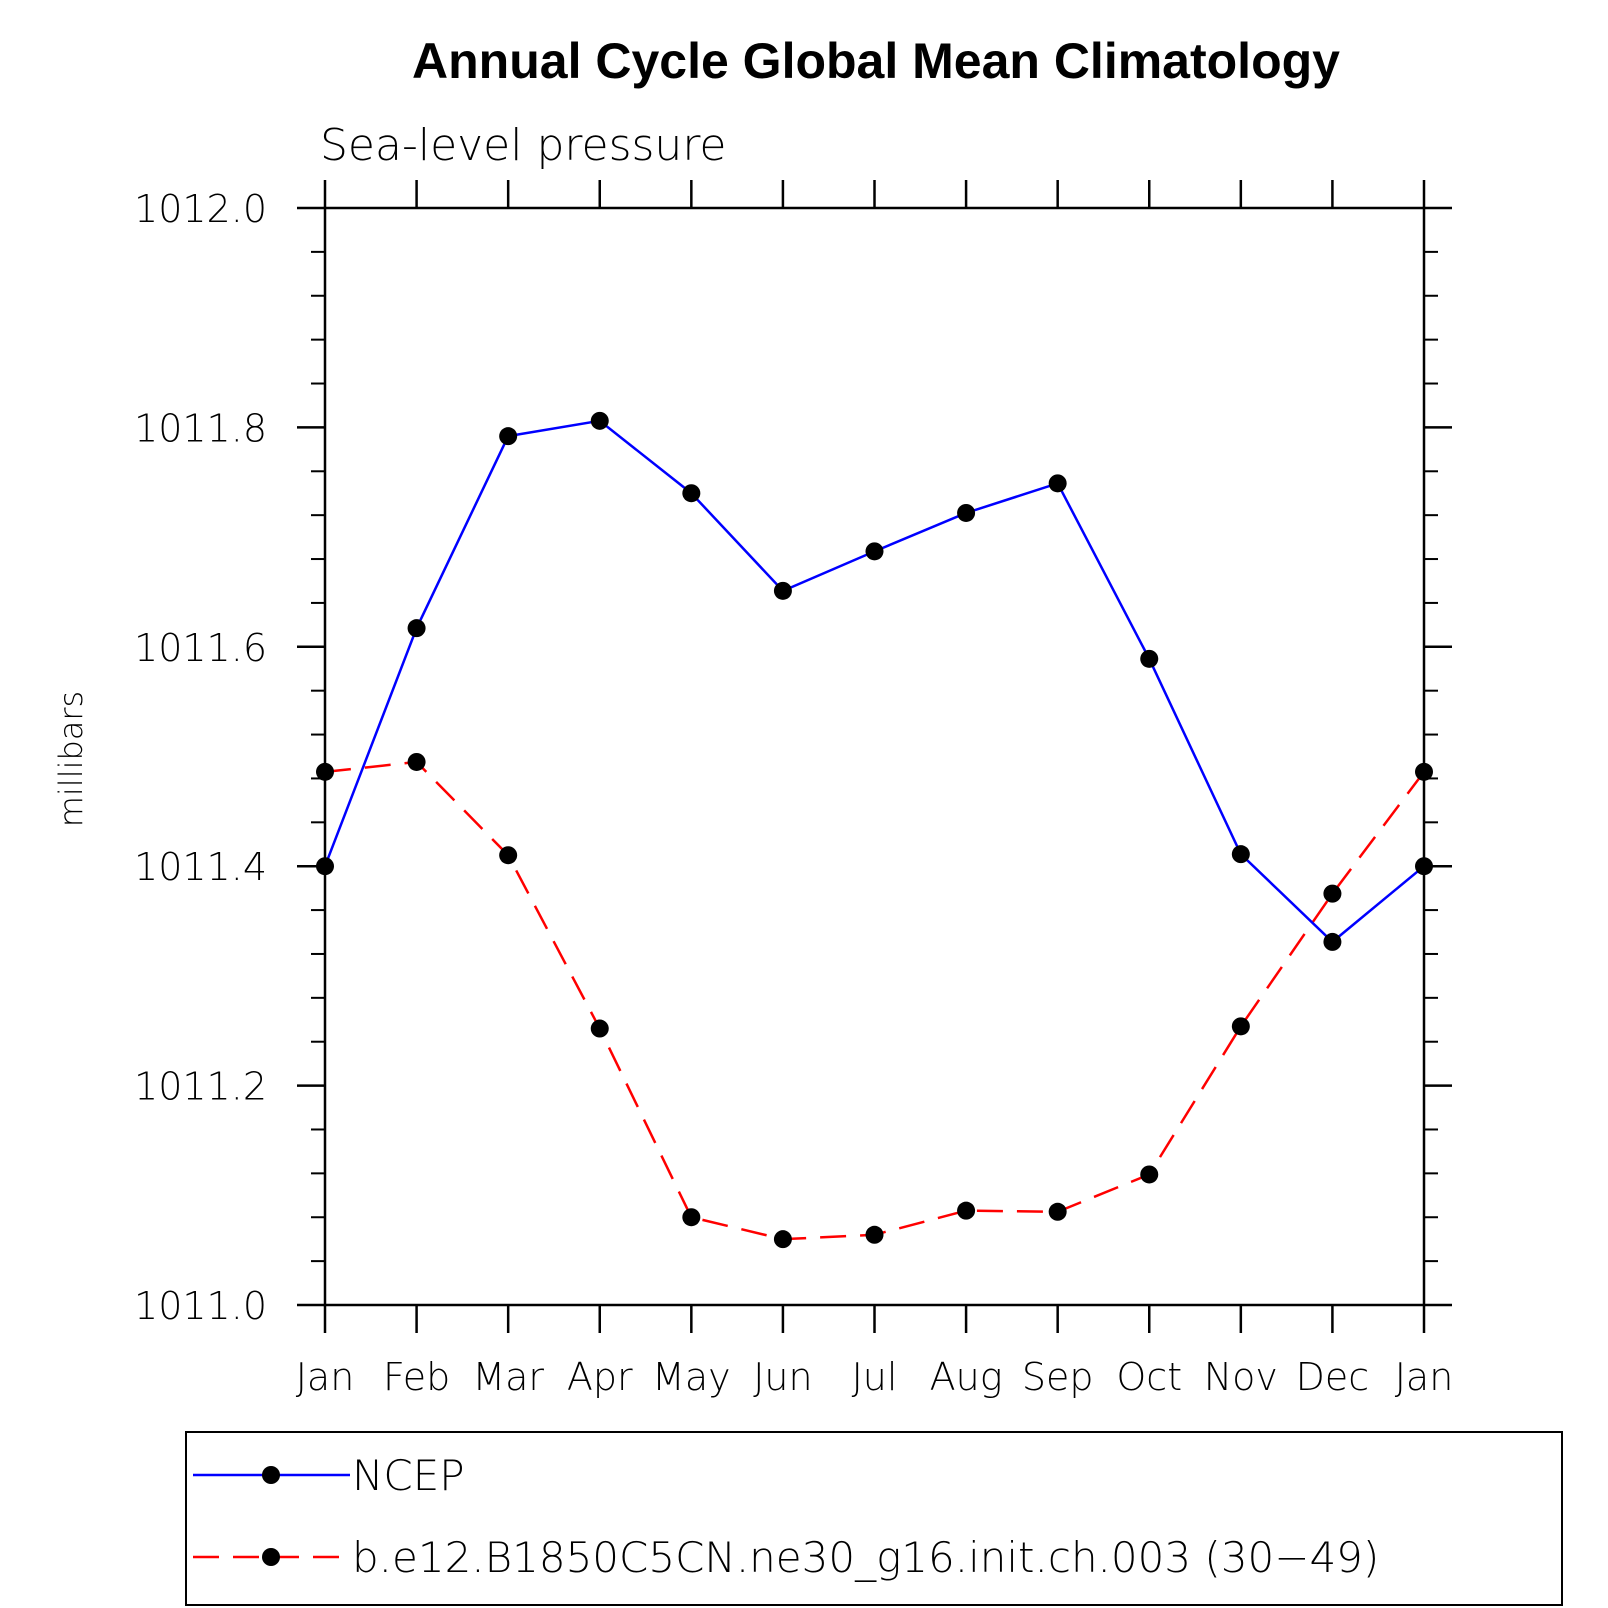  I want to click on y-tick-label: 1011.4, so click(200, 867).